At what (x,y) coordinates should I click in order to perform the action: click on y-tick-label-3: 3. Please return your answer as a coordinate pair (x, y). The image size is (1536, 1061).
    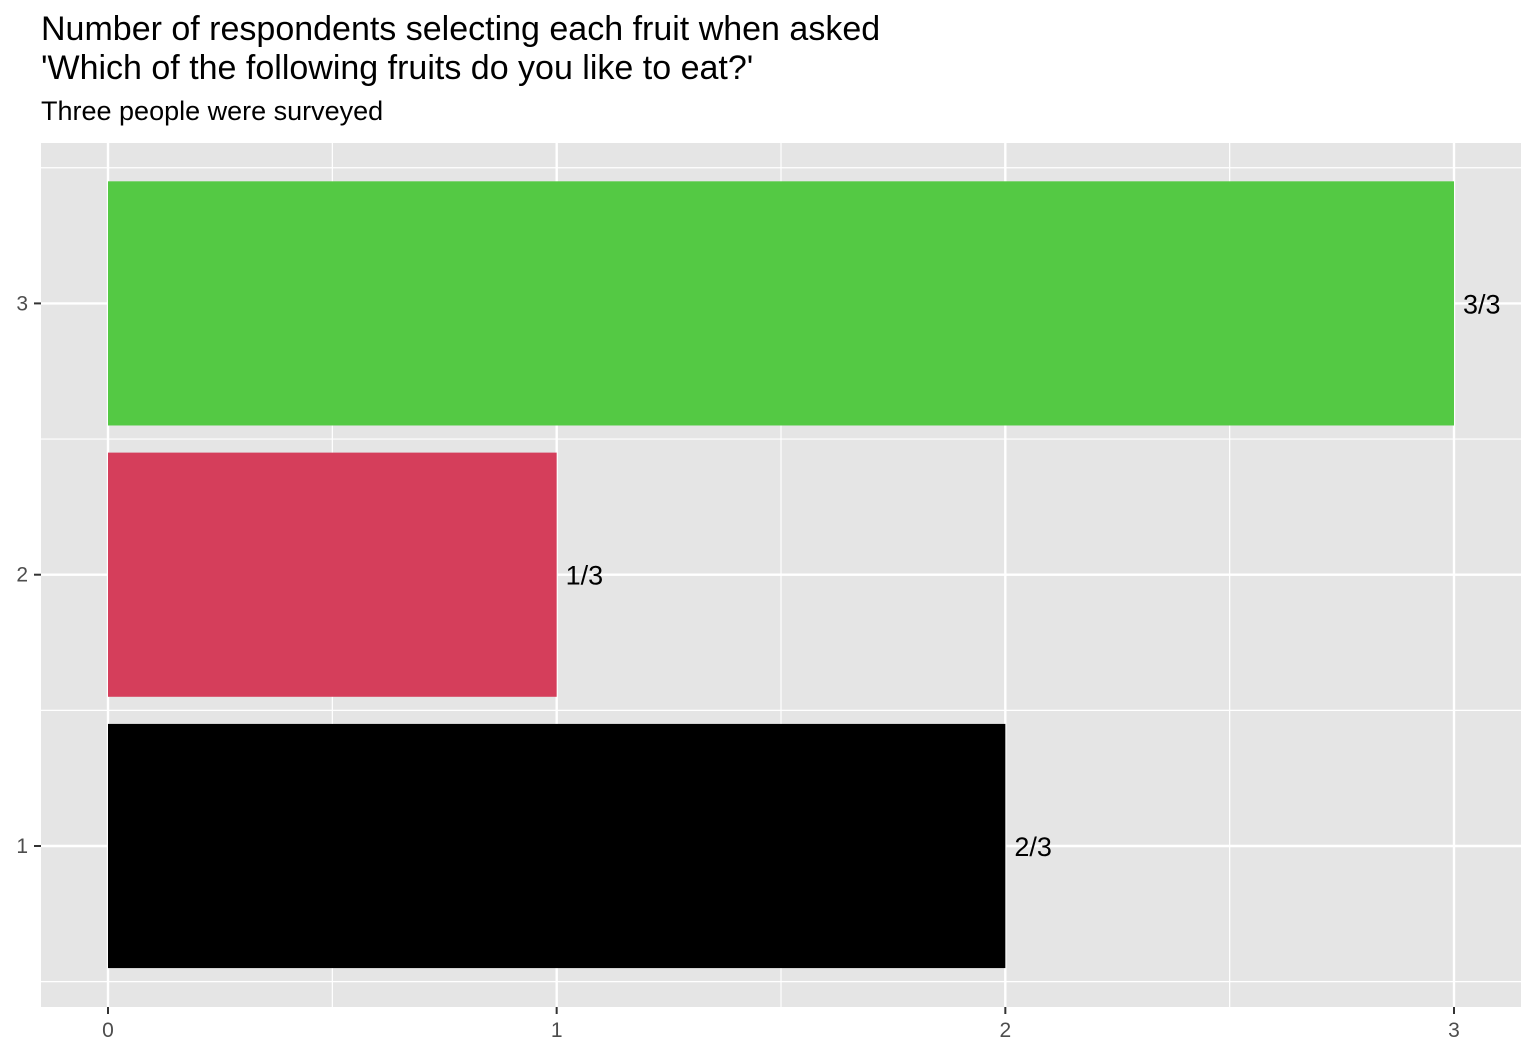
    Looking at the image, I should click on (22, 303).